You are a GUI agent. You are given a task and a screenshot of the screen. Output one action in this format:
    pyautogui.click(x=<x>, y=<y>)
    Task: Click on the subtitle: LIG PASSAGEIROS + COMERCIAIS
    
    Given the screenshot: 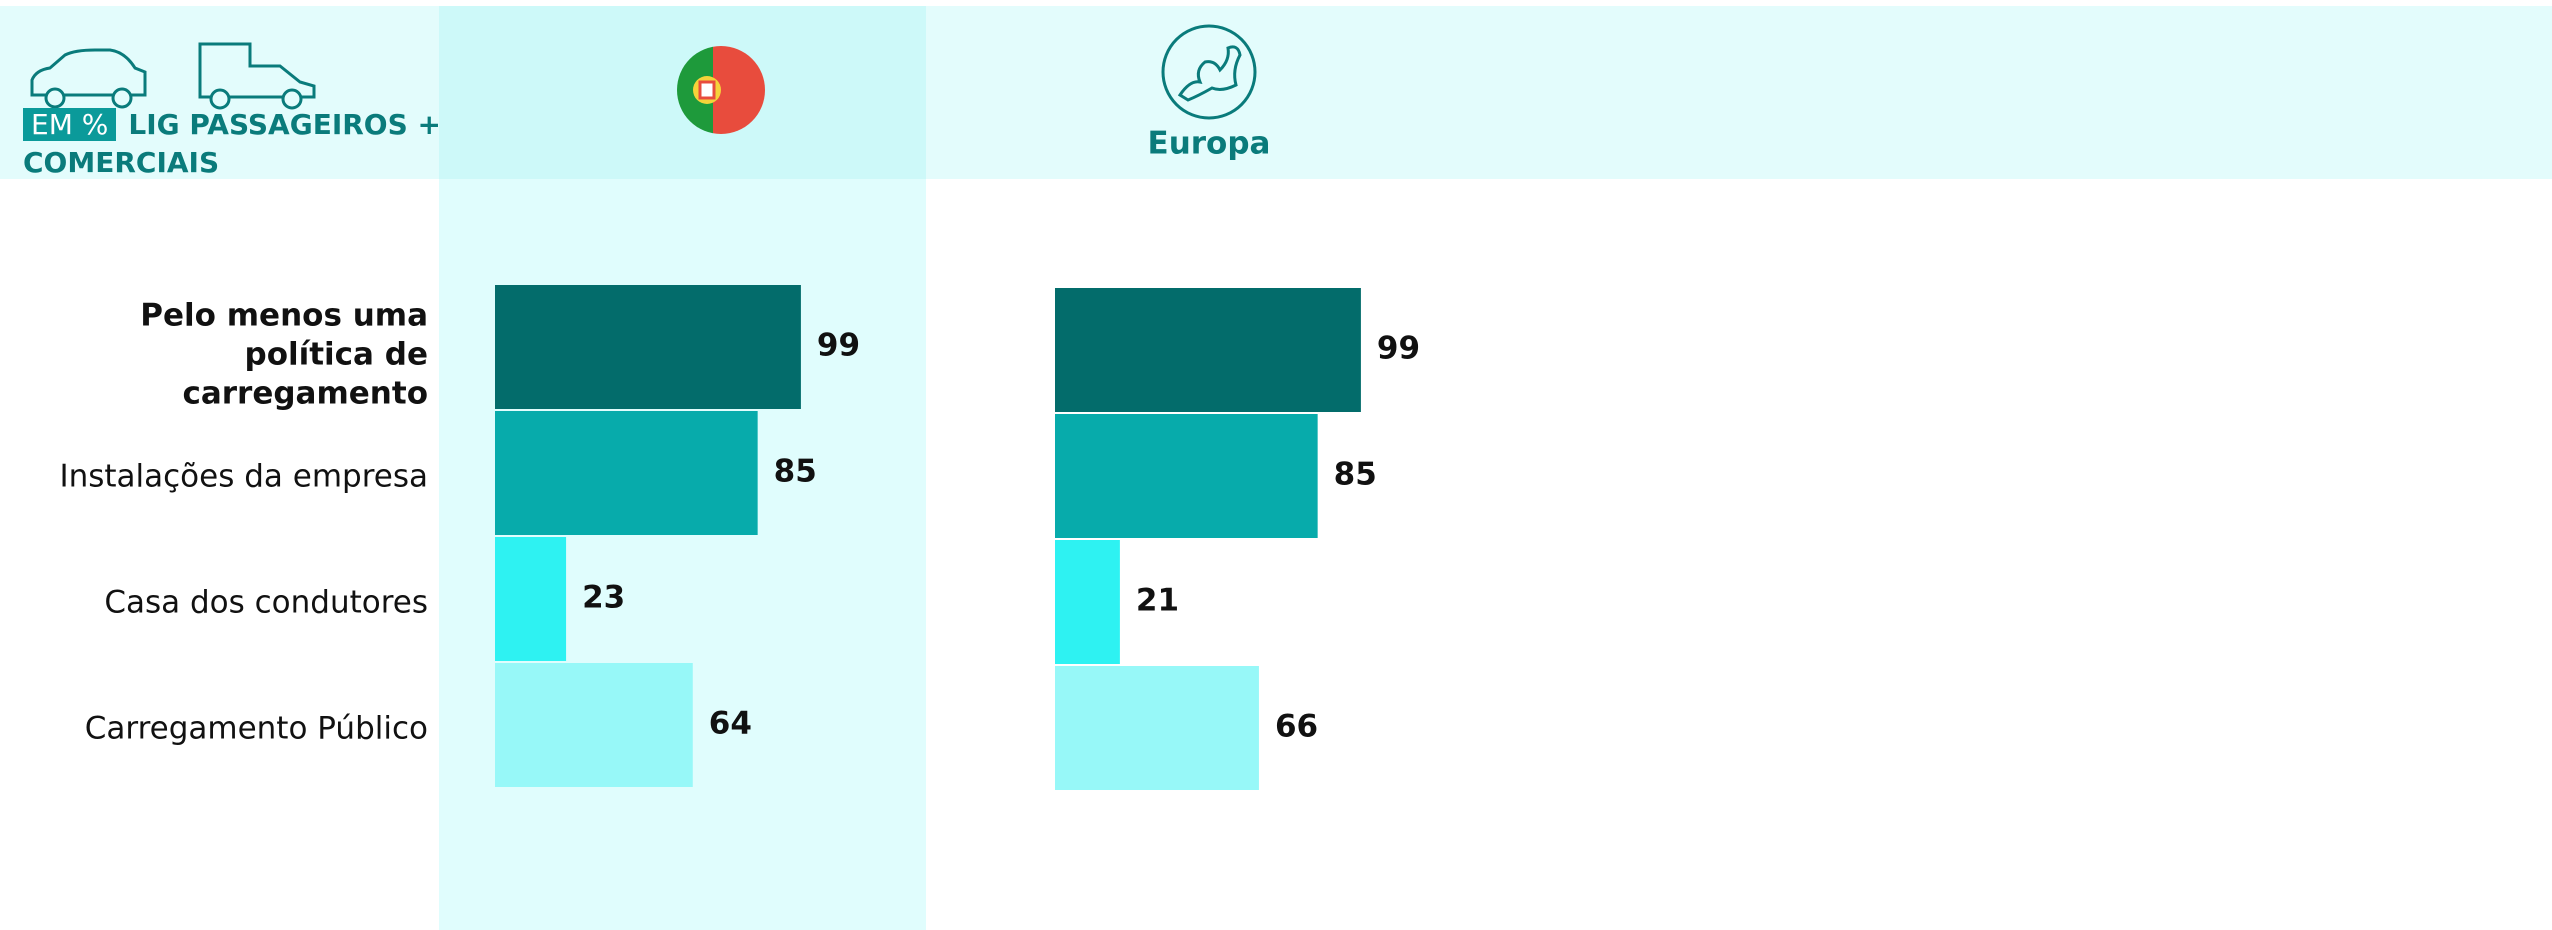 What is the action you would take?
    pyautogui.click(x=232, y=143)
    